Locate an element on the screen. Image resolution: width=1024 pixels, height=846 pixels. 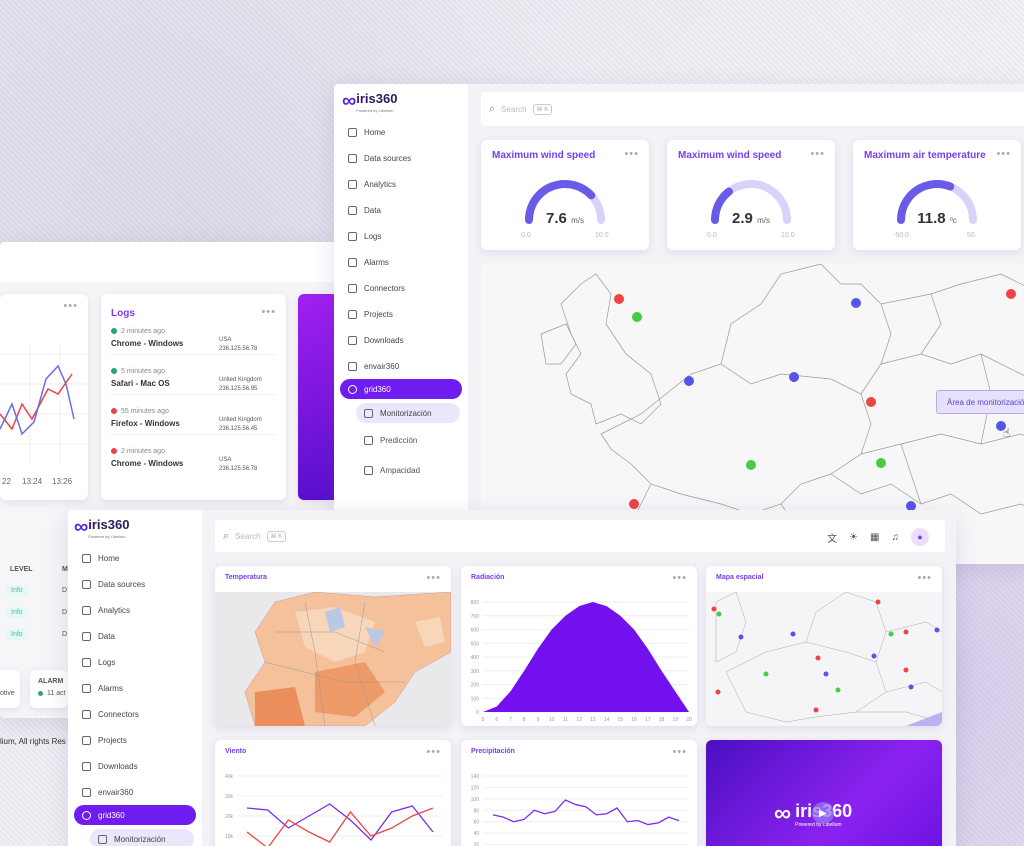
y-tick: 300 is located at coordinates (475, 672).